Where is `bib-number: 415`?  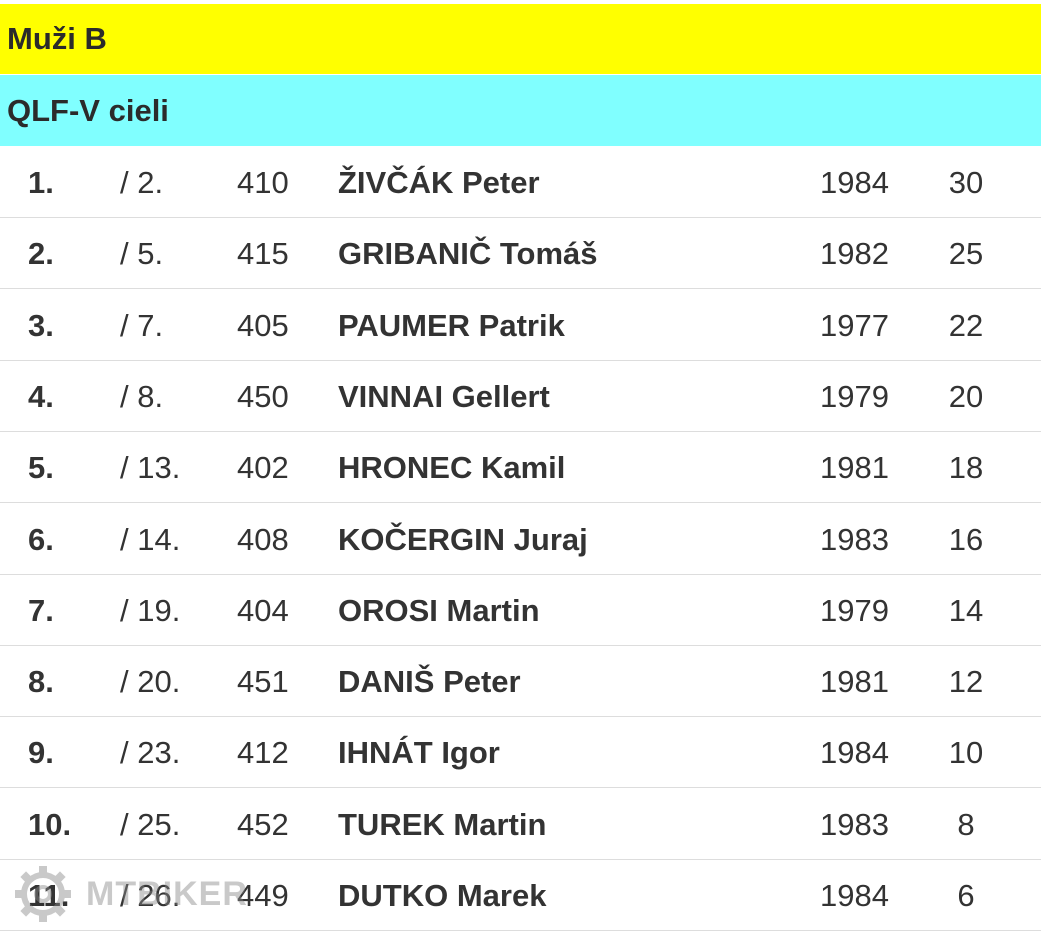 bib-number: 415 is located at coordinates (263, 254).